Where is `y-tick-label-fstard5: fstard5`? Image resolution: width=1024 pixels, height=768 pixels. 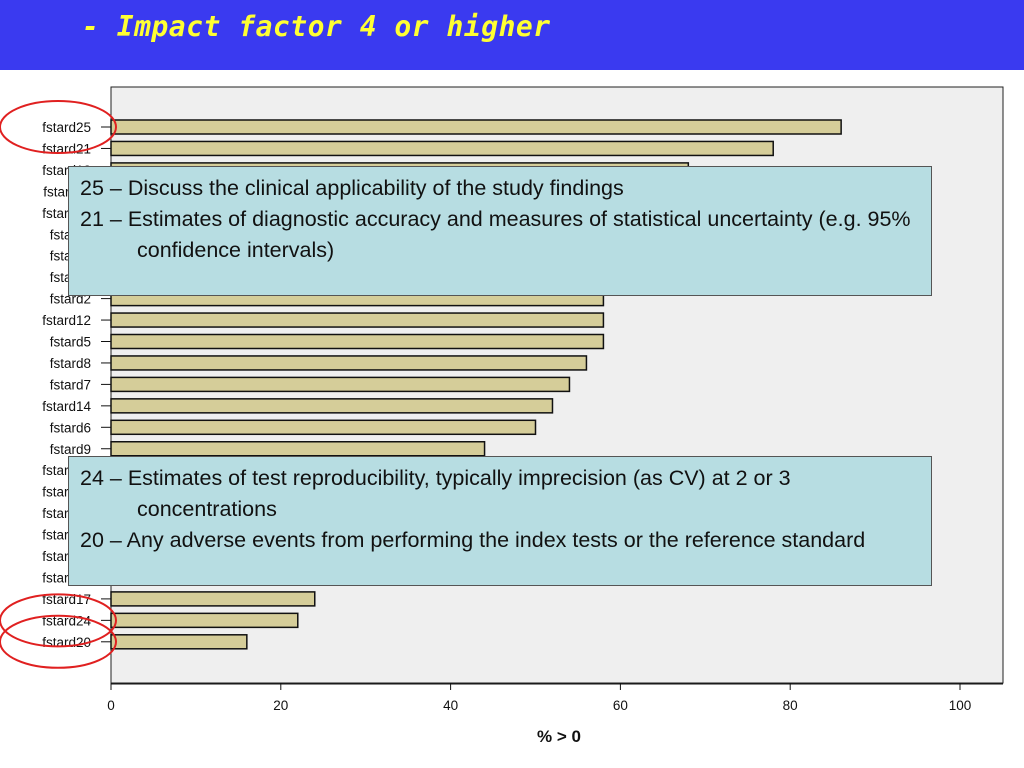 y-tick-label-fstard5: fstard5 is located at coordinates (70, 342).